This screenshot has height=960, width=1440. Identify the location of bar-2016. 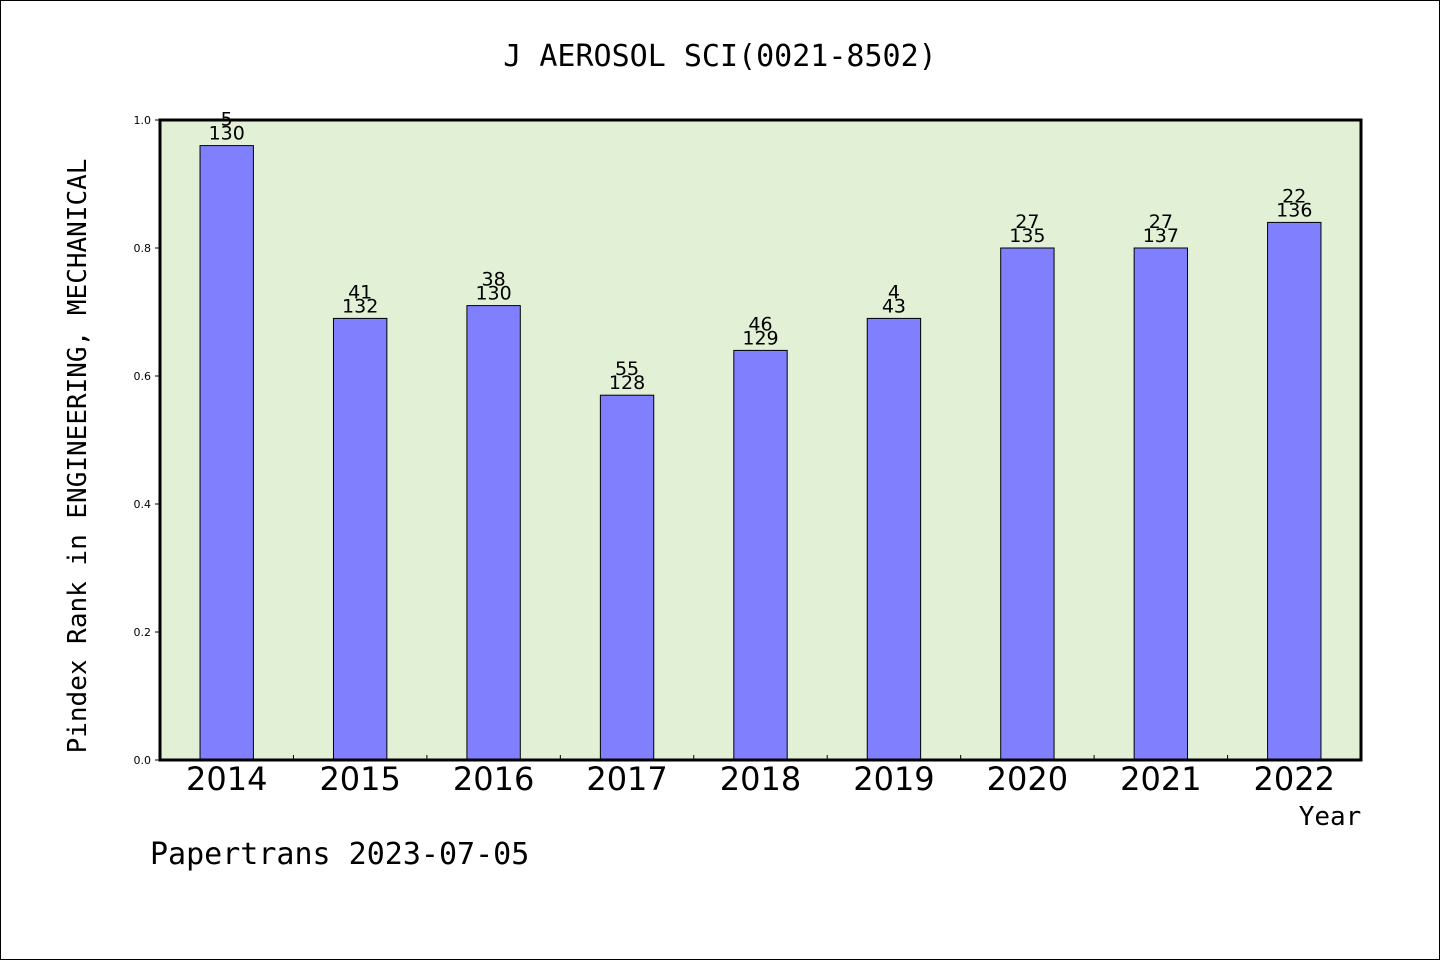
(493, 533).